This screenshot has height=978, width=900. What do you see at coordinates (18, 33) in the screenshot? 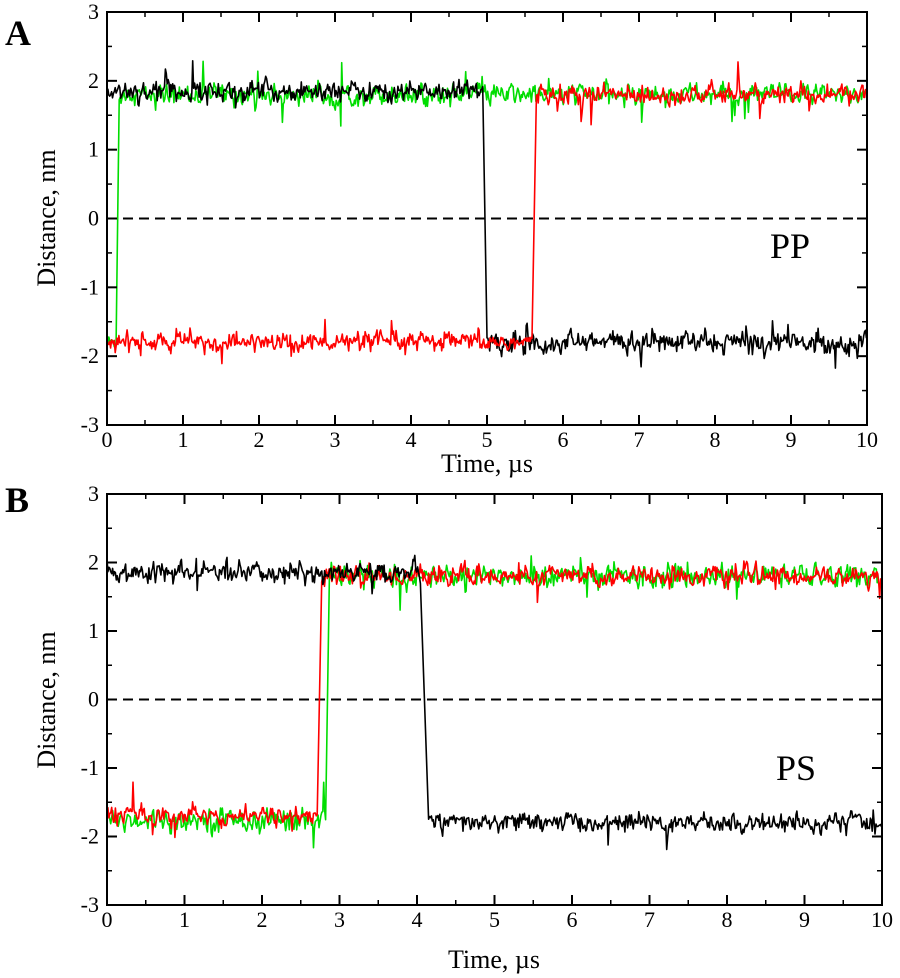
I see `panel-label: A` at bounding box center [18, 33].